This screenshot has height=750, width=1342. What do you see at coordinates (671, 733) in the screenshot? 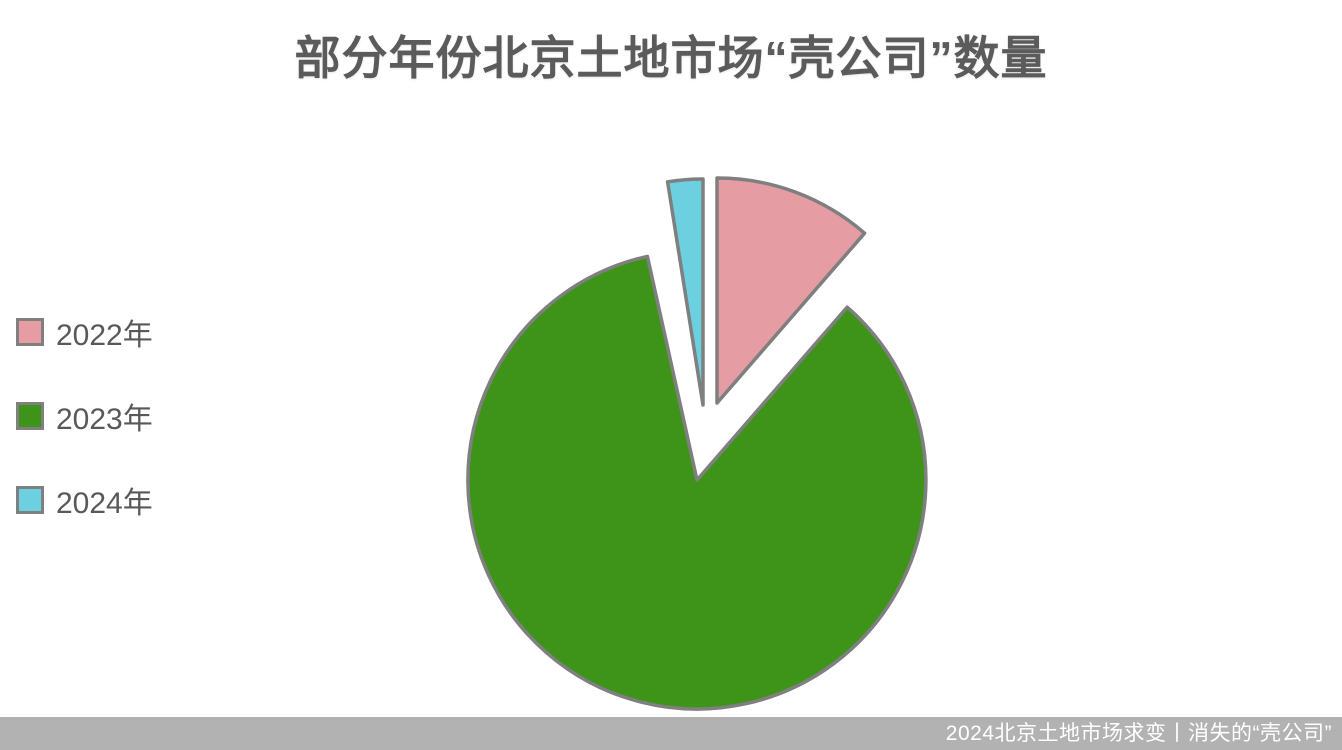
I see `footer-caption-bar: 2024北京土地市场求变丨消失的“壳公司”` at bounding box center [671, 733].